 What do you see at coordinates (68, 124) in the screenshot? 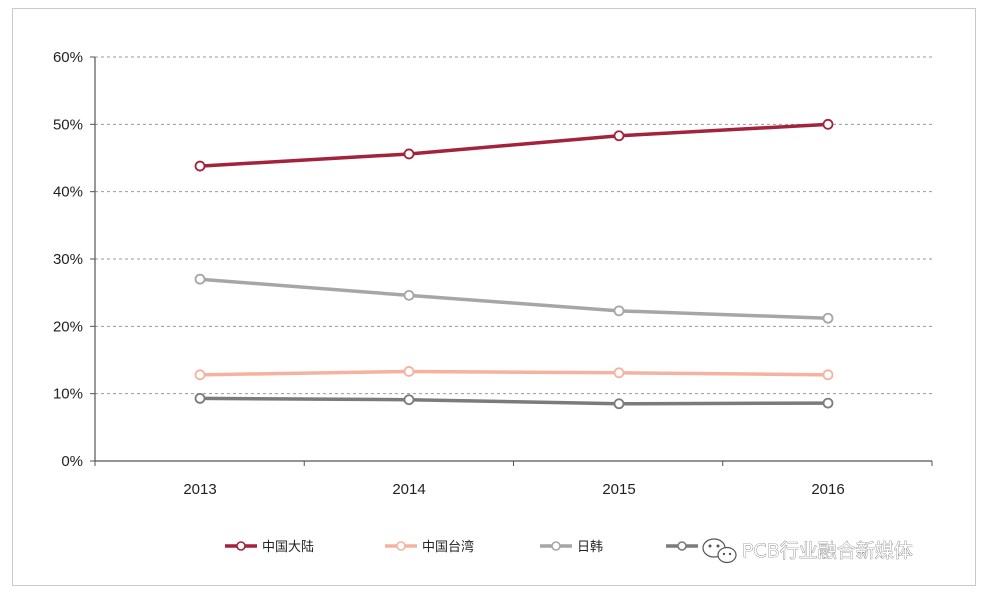
I see `y-tick-label: 50%` at bounding box center [68, 124].